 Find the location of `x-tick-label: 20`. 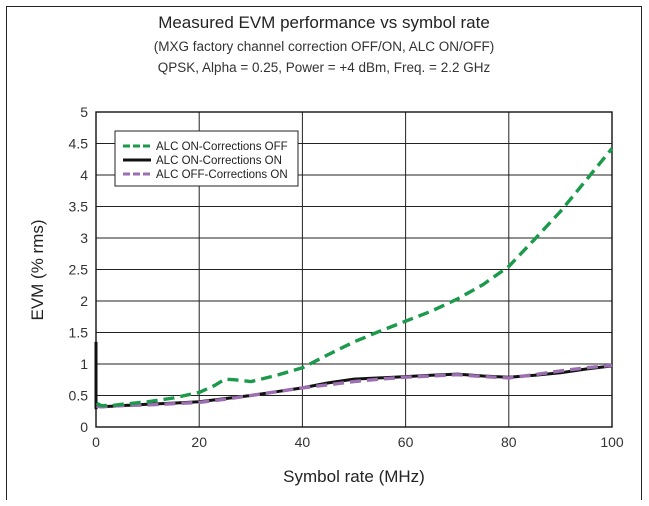

x-tick-label: 20 is located at coordinates (199, 442).